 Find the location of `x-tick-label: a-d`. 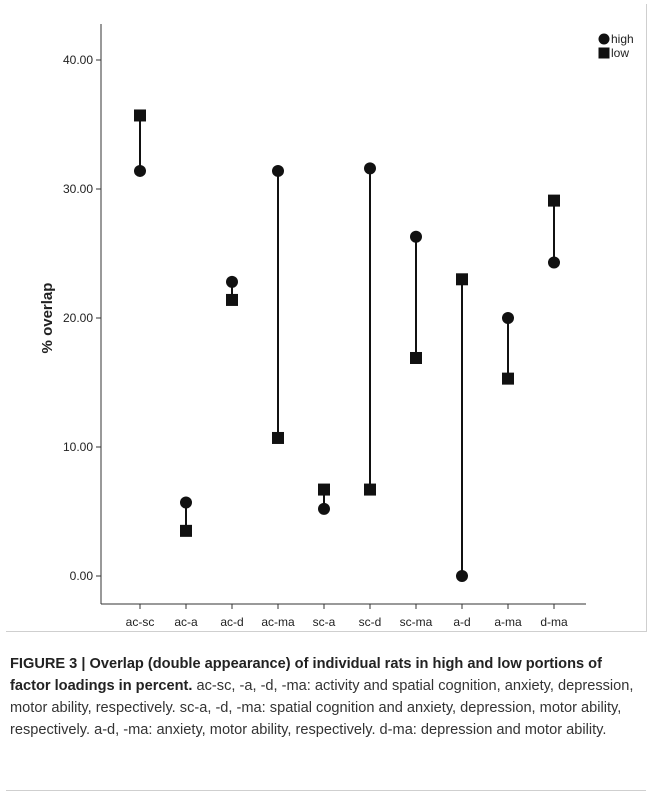

x-tick-label: a-d is located at coordinates (461, 622).